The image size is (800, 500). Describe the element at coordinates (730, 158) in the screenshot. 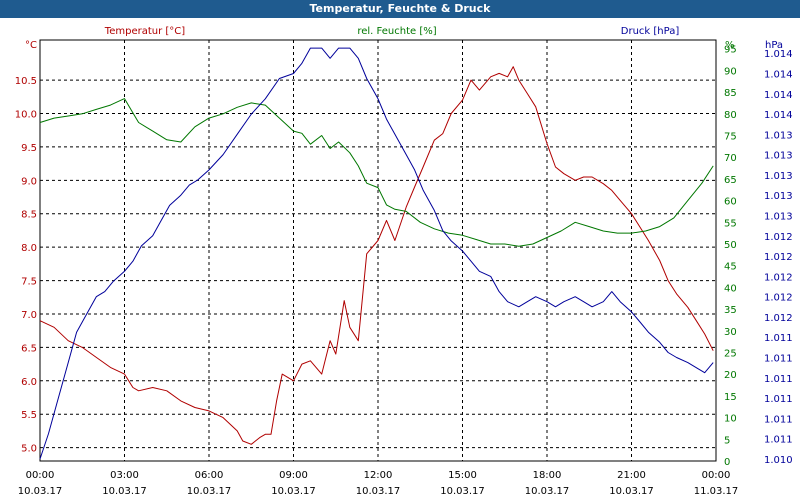

I see `humidity-tick-label: 70` at that location.